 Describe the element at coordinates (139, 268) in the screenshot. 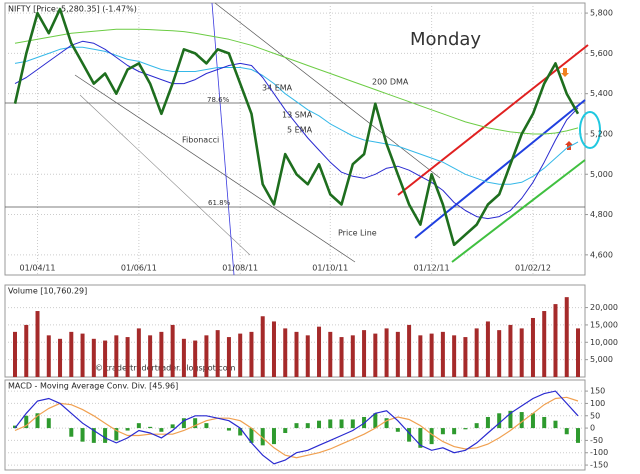

I see `x-tick-label: 01/06/11` at that location.